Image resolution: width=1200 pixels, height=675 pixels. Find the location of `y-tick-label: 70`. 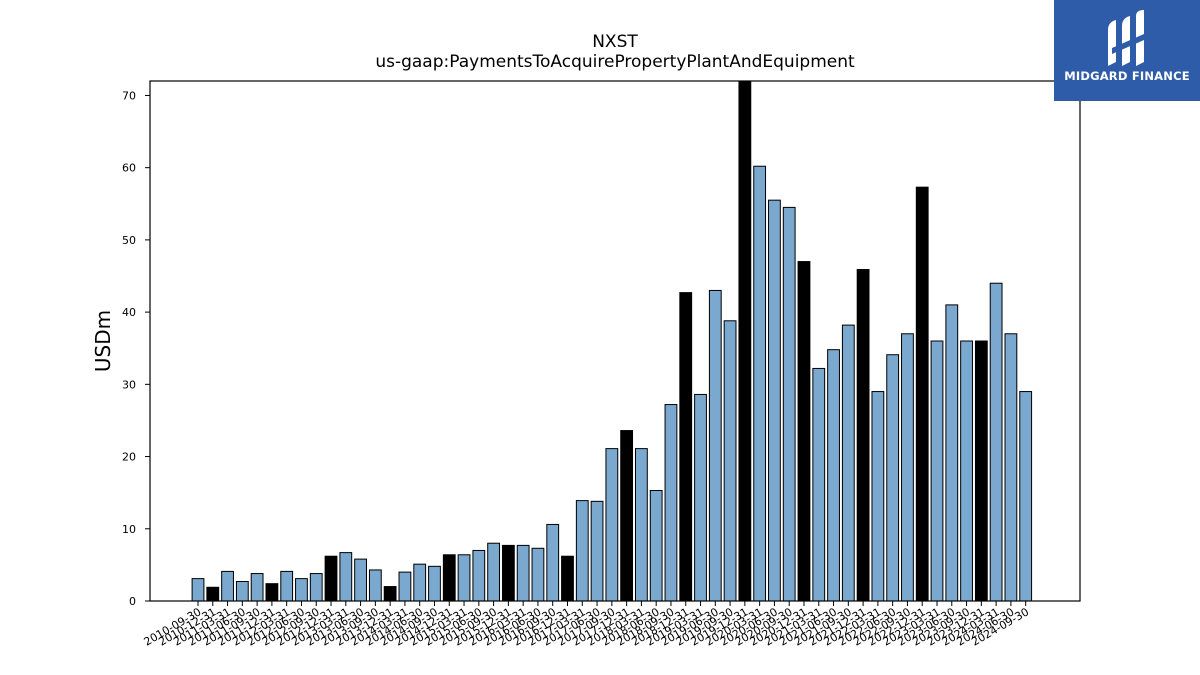

y-tick-label: 70 is located at coordinates (129, 95).